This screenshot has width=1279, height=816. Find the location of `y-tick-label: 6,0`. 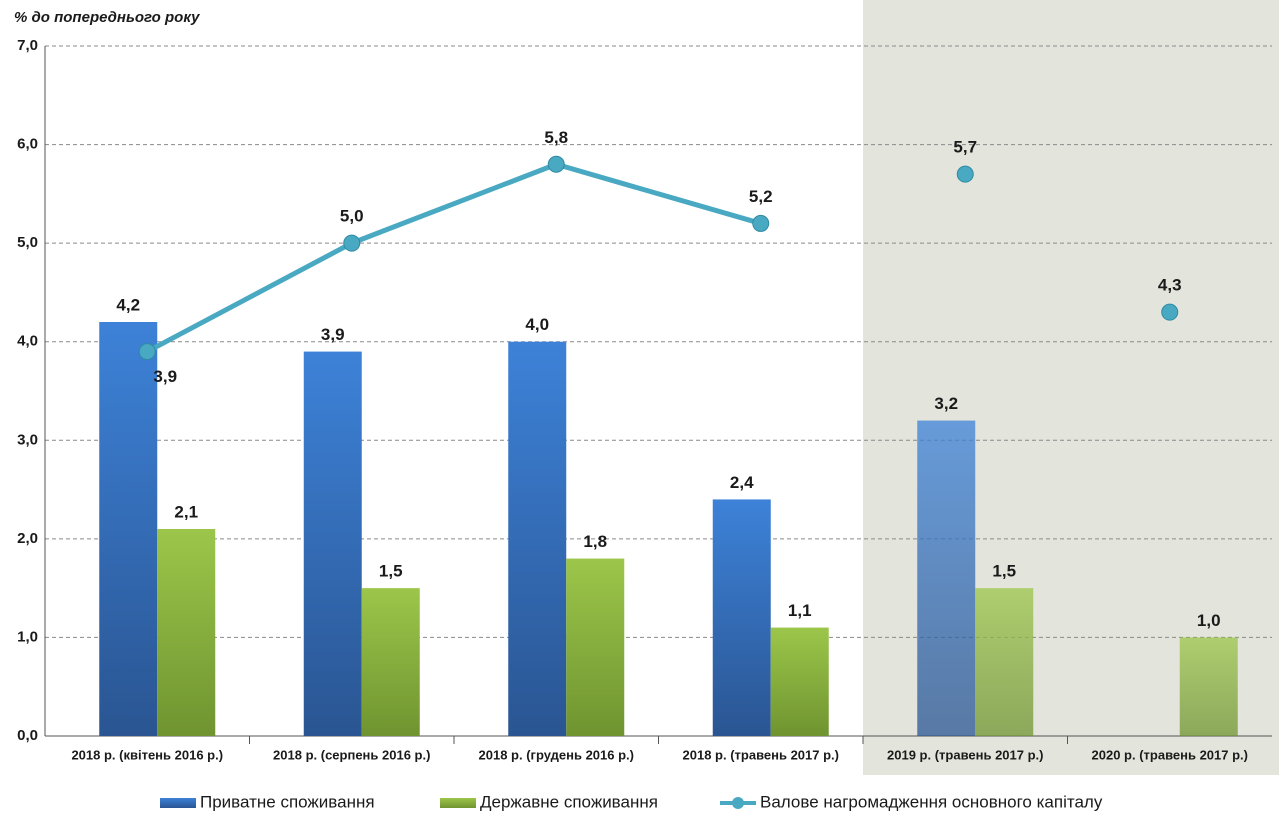

y-tick-label: 6,0 is located at coordinates (27, 144).